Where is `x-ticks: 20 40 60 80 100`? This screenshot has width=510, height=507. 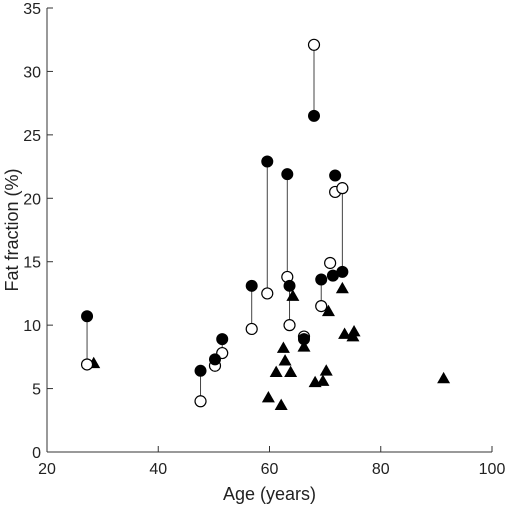 x-ticks: 20 40 60 80 100 is located at coordinates (271, 462).